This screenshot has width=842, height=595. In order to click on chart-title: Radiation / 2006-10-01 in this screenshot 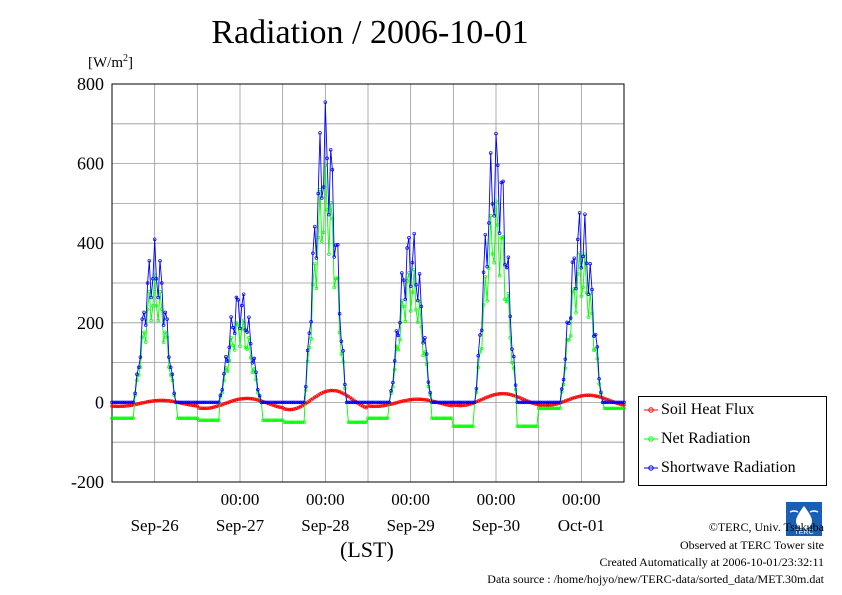, I will do `click(370, 32)`.